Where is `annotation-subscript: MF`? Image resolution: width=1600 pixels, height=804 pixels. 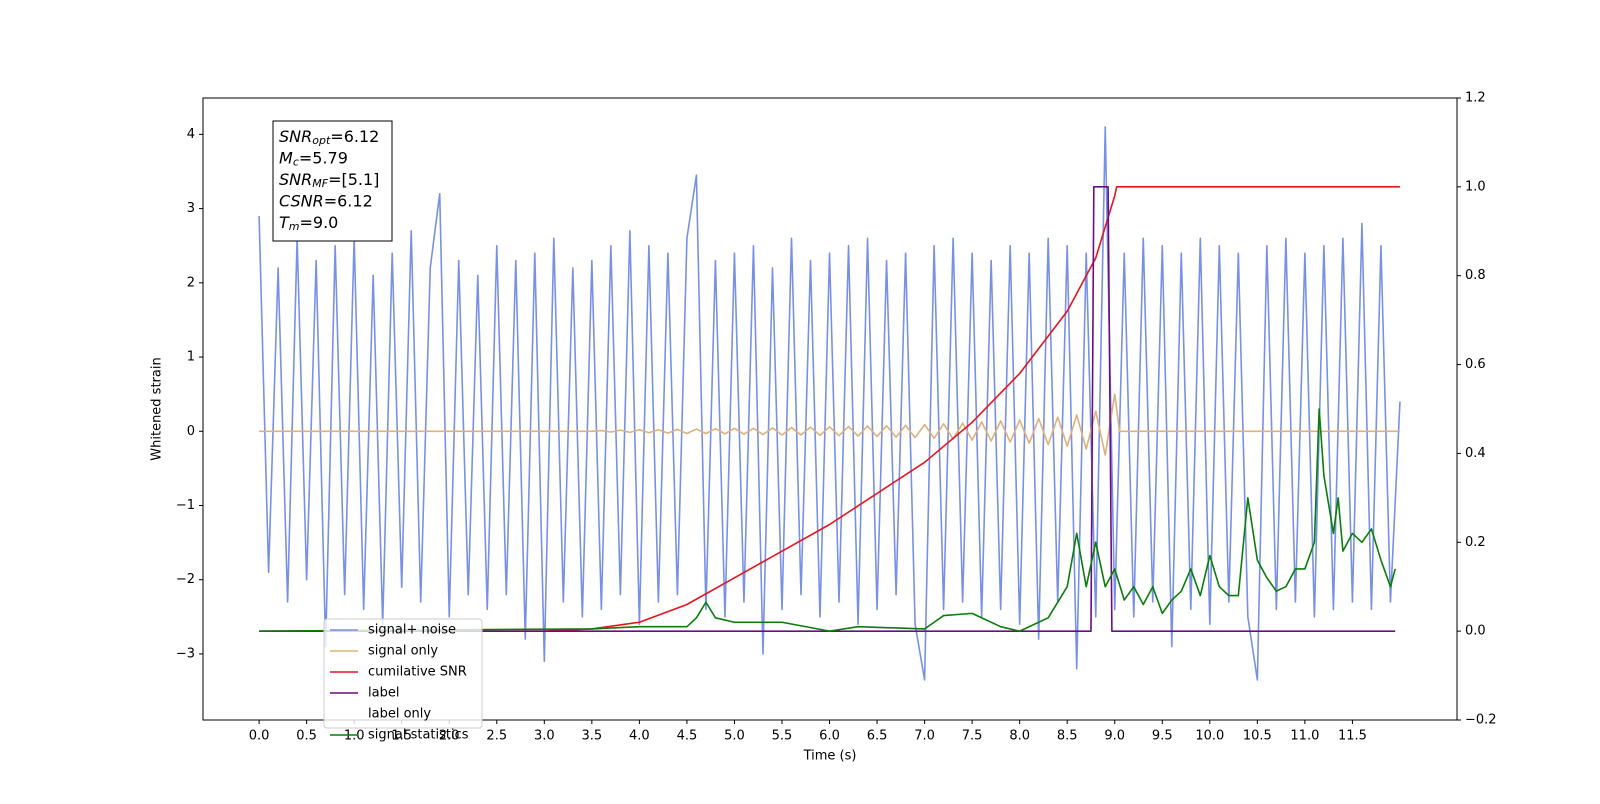
annotation-subscript: MF is located at coordinates (320, 183).